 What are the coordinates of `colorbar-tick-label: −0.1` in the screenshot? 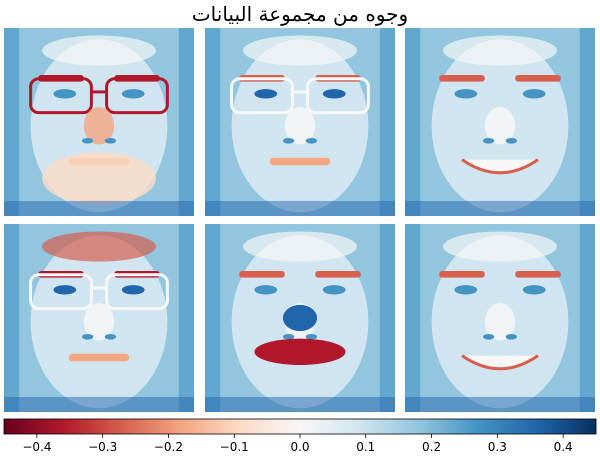 It's located at (234, 447).